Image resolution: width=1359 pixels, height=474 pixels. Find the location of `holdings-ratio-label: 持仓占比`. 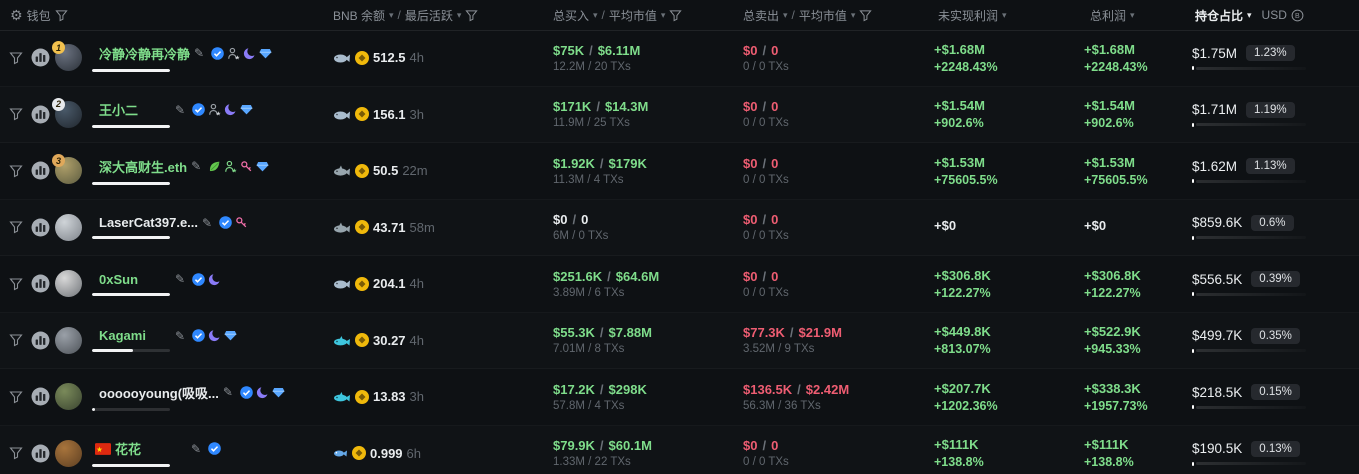

holdings-ratio-label: 持仓占比 is located at coordinates (1219, 15).